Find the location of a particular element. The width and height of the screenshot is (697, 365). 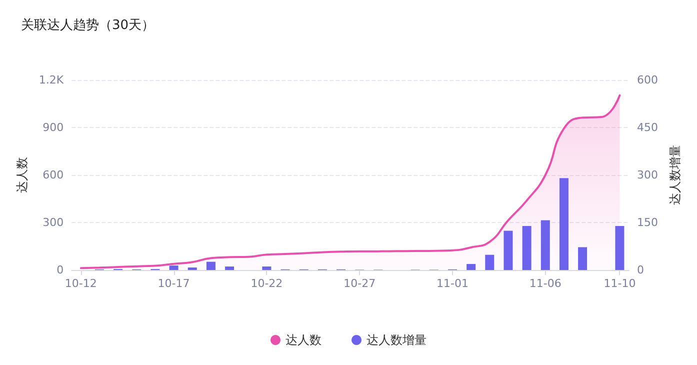

y2-axis-title: 达人数增量 is located at coordinates (675, 175).